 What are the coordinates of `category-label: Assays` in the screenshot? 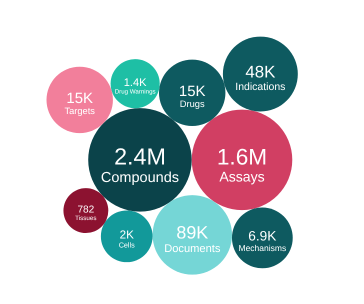 It's located at (242, 176).